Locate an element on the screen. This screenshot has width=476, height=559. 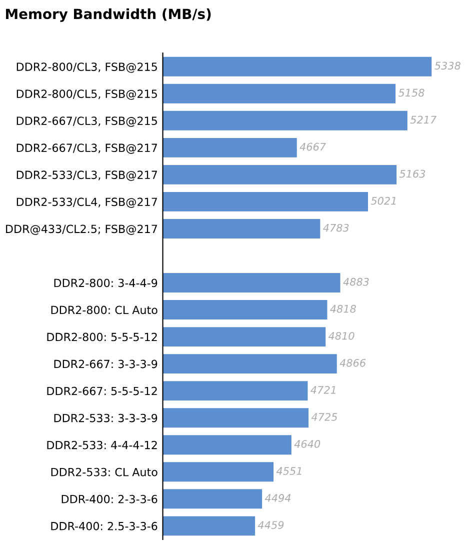
data-label: 4494 is located at coordinates (277, 498).